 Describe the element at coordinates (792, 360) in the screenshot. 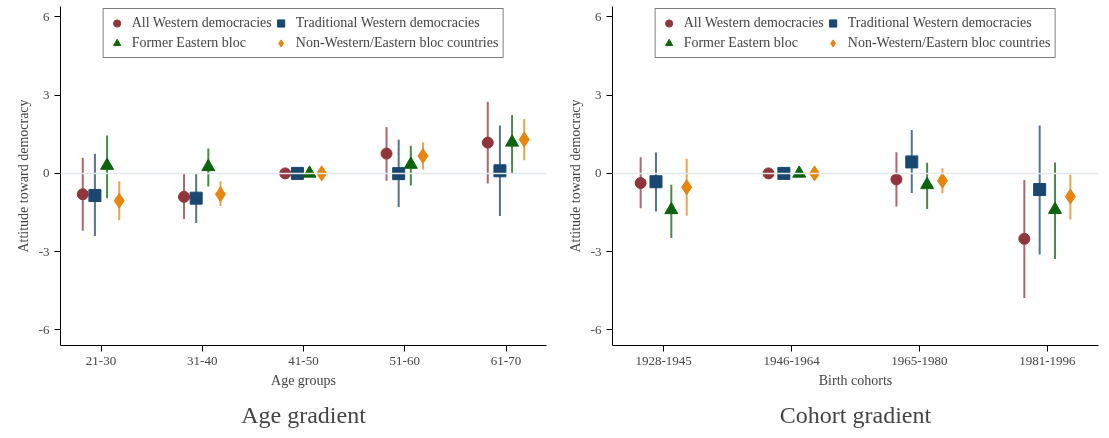

I see `x-tick-label: 1946-1964` at that location.